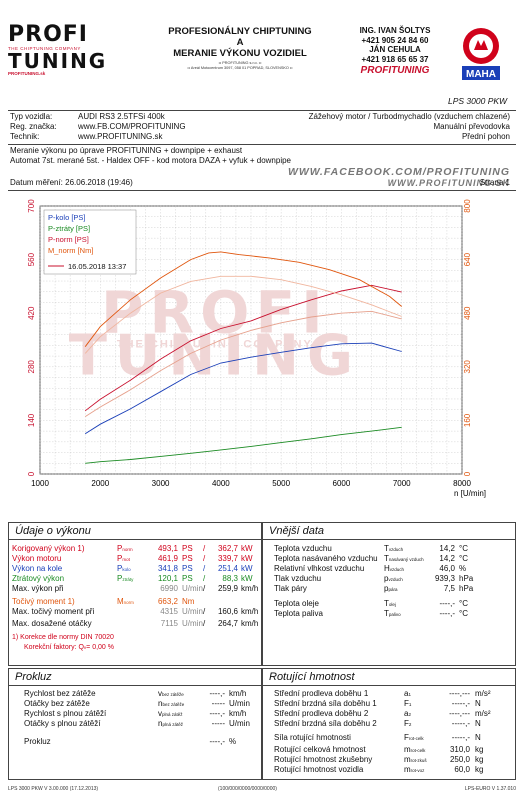 Image resolution: width=524 pixels, height=800 pixels. What do you see at coordinates (466, 588) in the screenshot?
I see `env-unit: hPa` at bounding box center [466, 588].